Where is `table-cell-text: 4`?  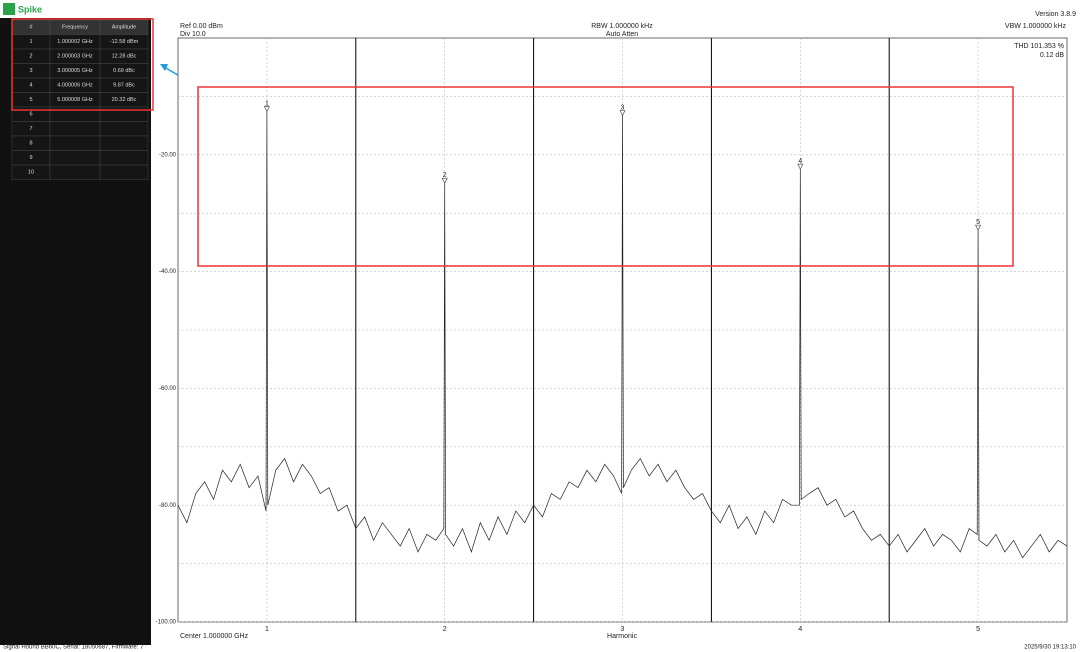 table-cell-text: 4 is located at coordinates (30, 86).